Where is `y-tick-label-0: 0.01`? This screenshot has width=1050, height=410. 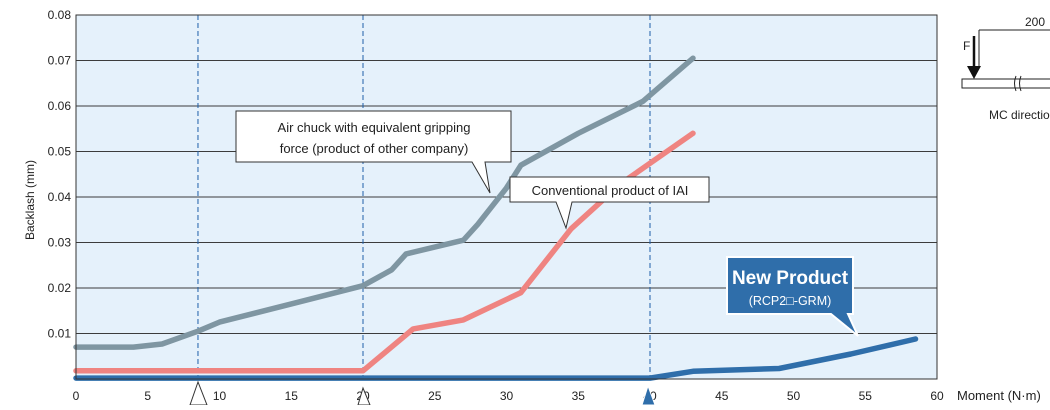
y-tick-label-0: 0.01 is located at coordinates (60, 334).